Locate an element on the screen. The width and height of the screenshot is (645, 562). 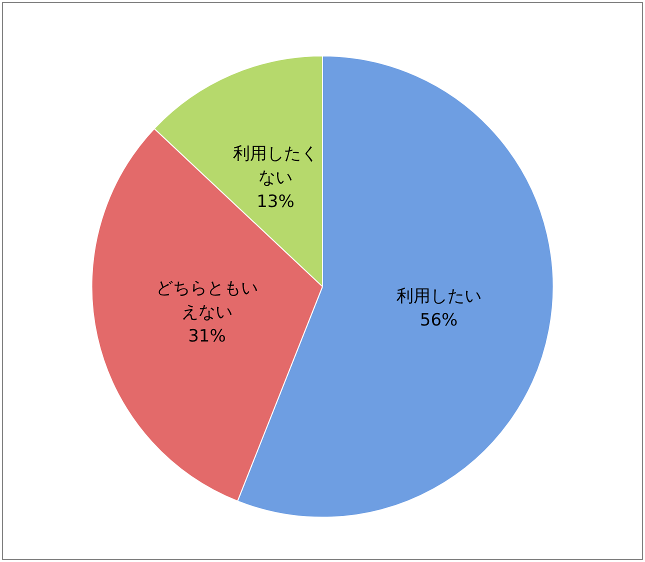
slice-label: どちらともいえない is located at coordinates (207, 300).